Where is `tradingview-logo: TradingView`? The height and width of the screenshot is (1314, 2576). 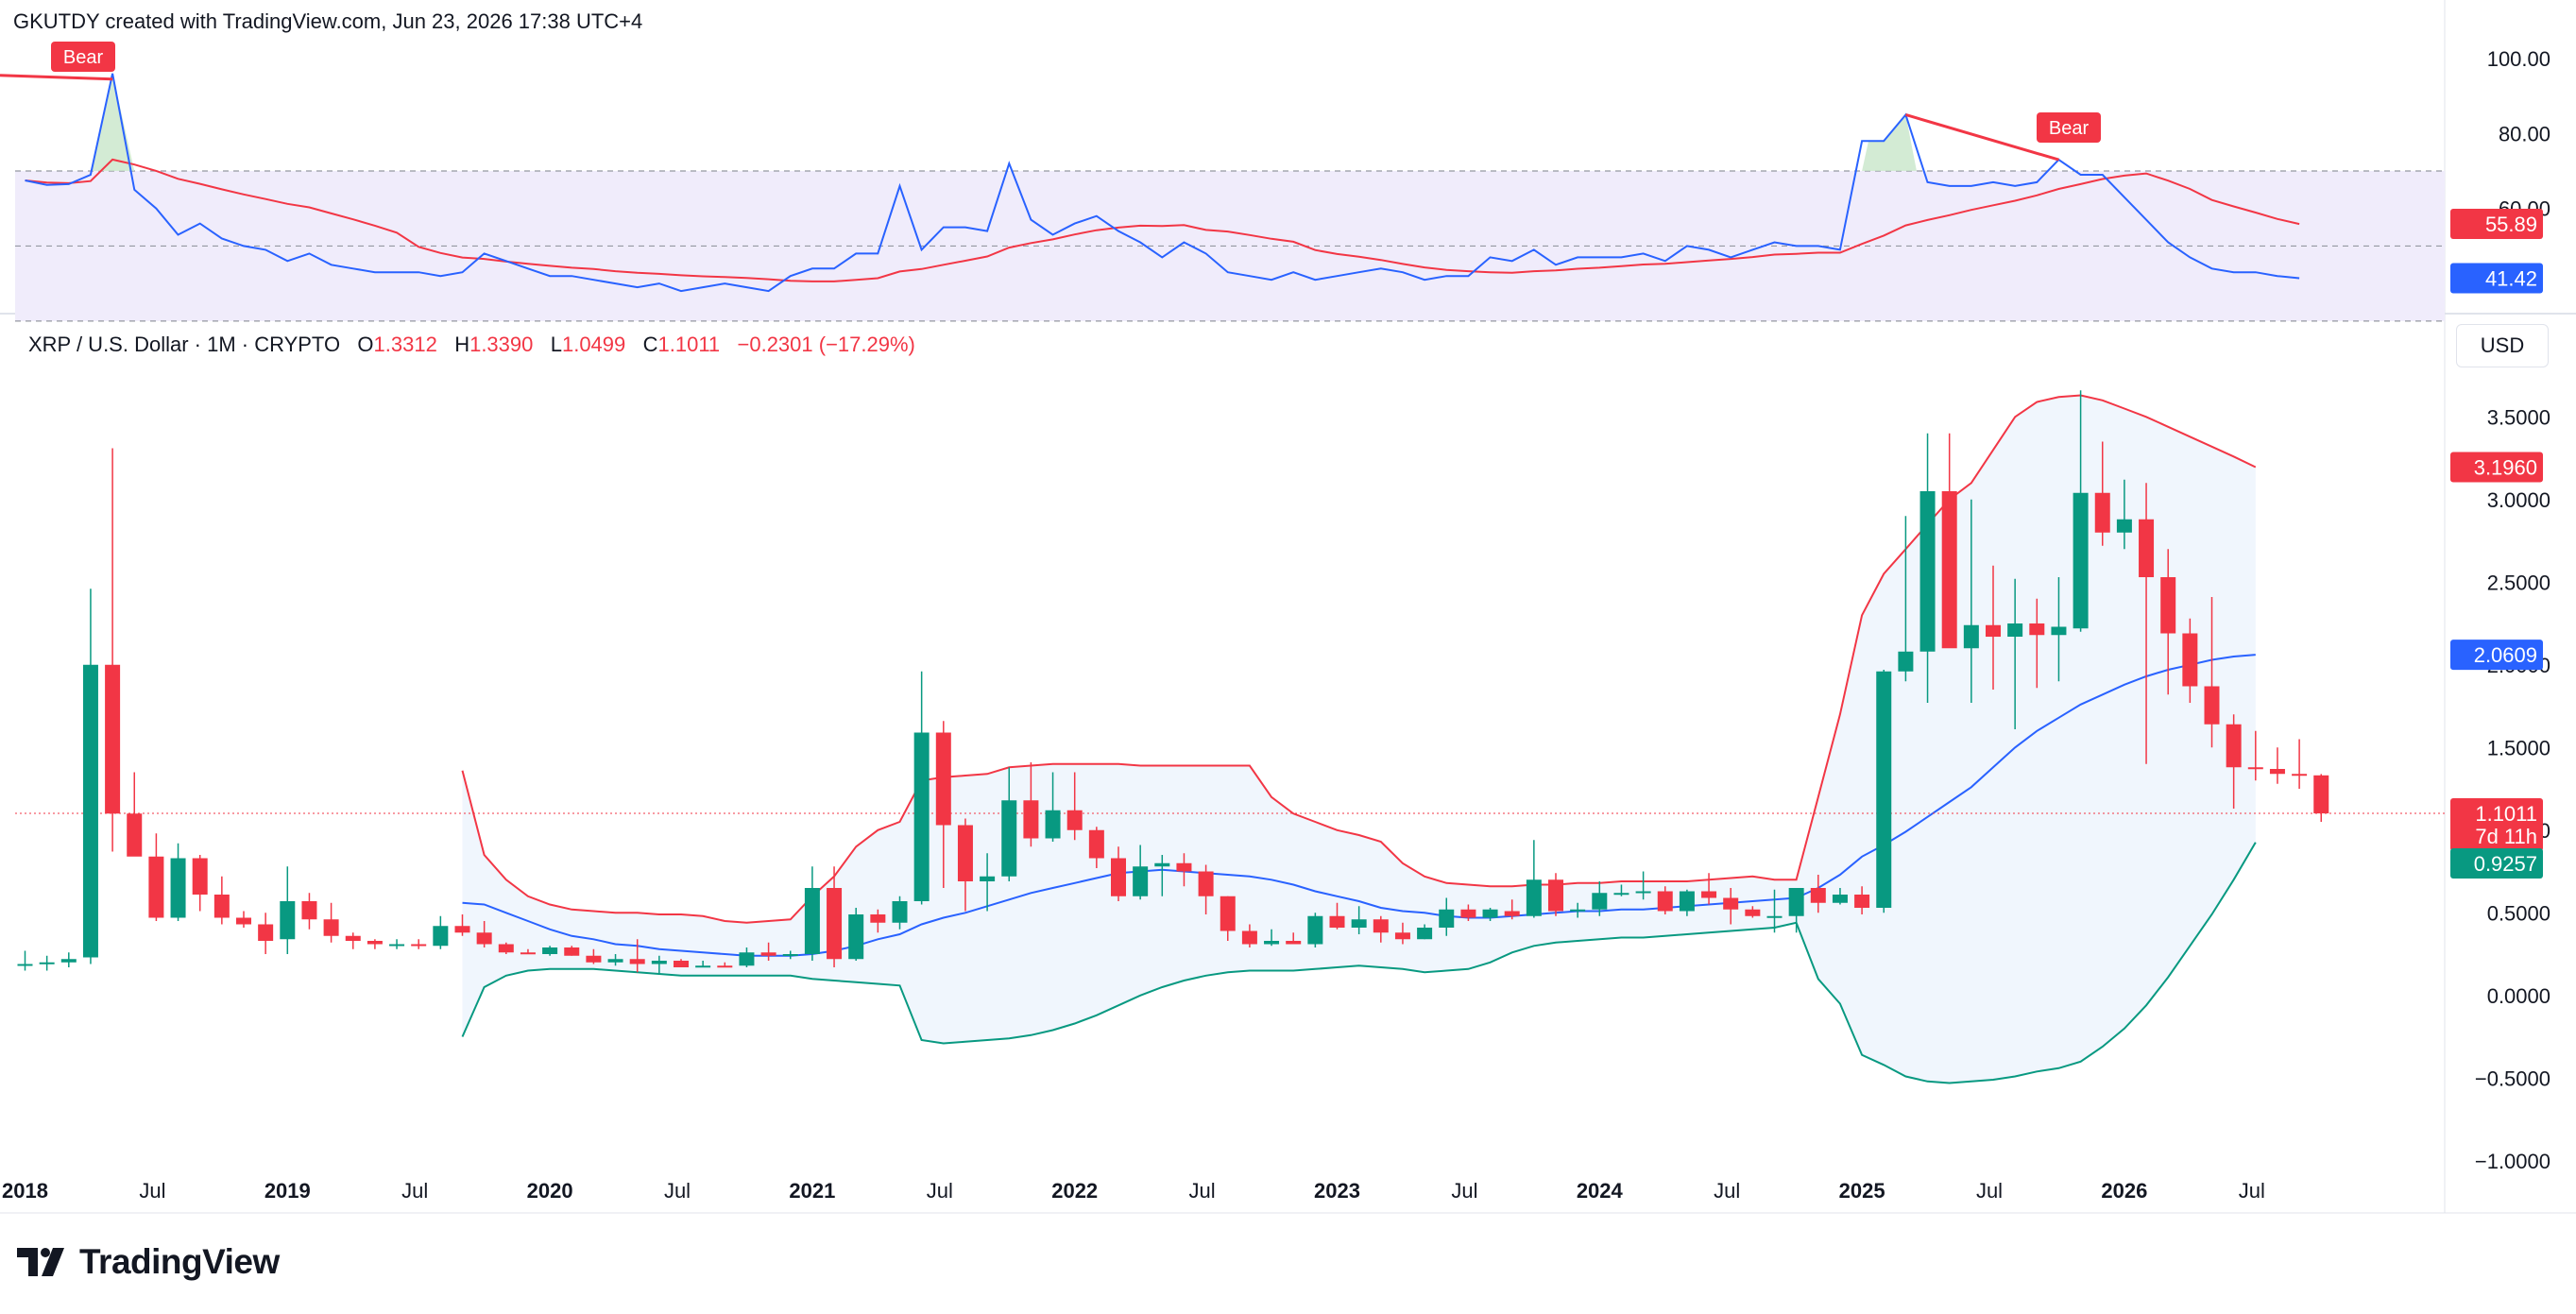 tradingview-logo: TradingView is located at coordinates (148, 1261).